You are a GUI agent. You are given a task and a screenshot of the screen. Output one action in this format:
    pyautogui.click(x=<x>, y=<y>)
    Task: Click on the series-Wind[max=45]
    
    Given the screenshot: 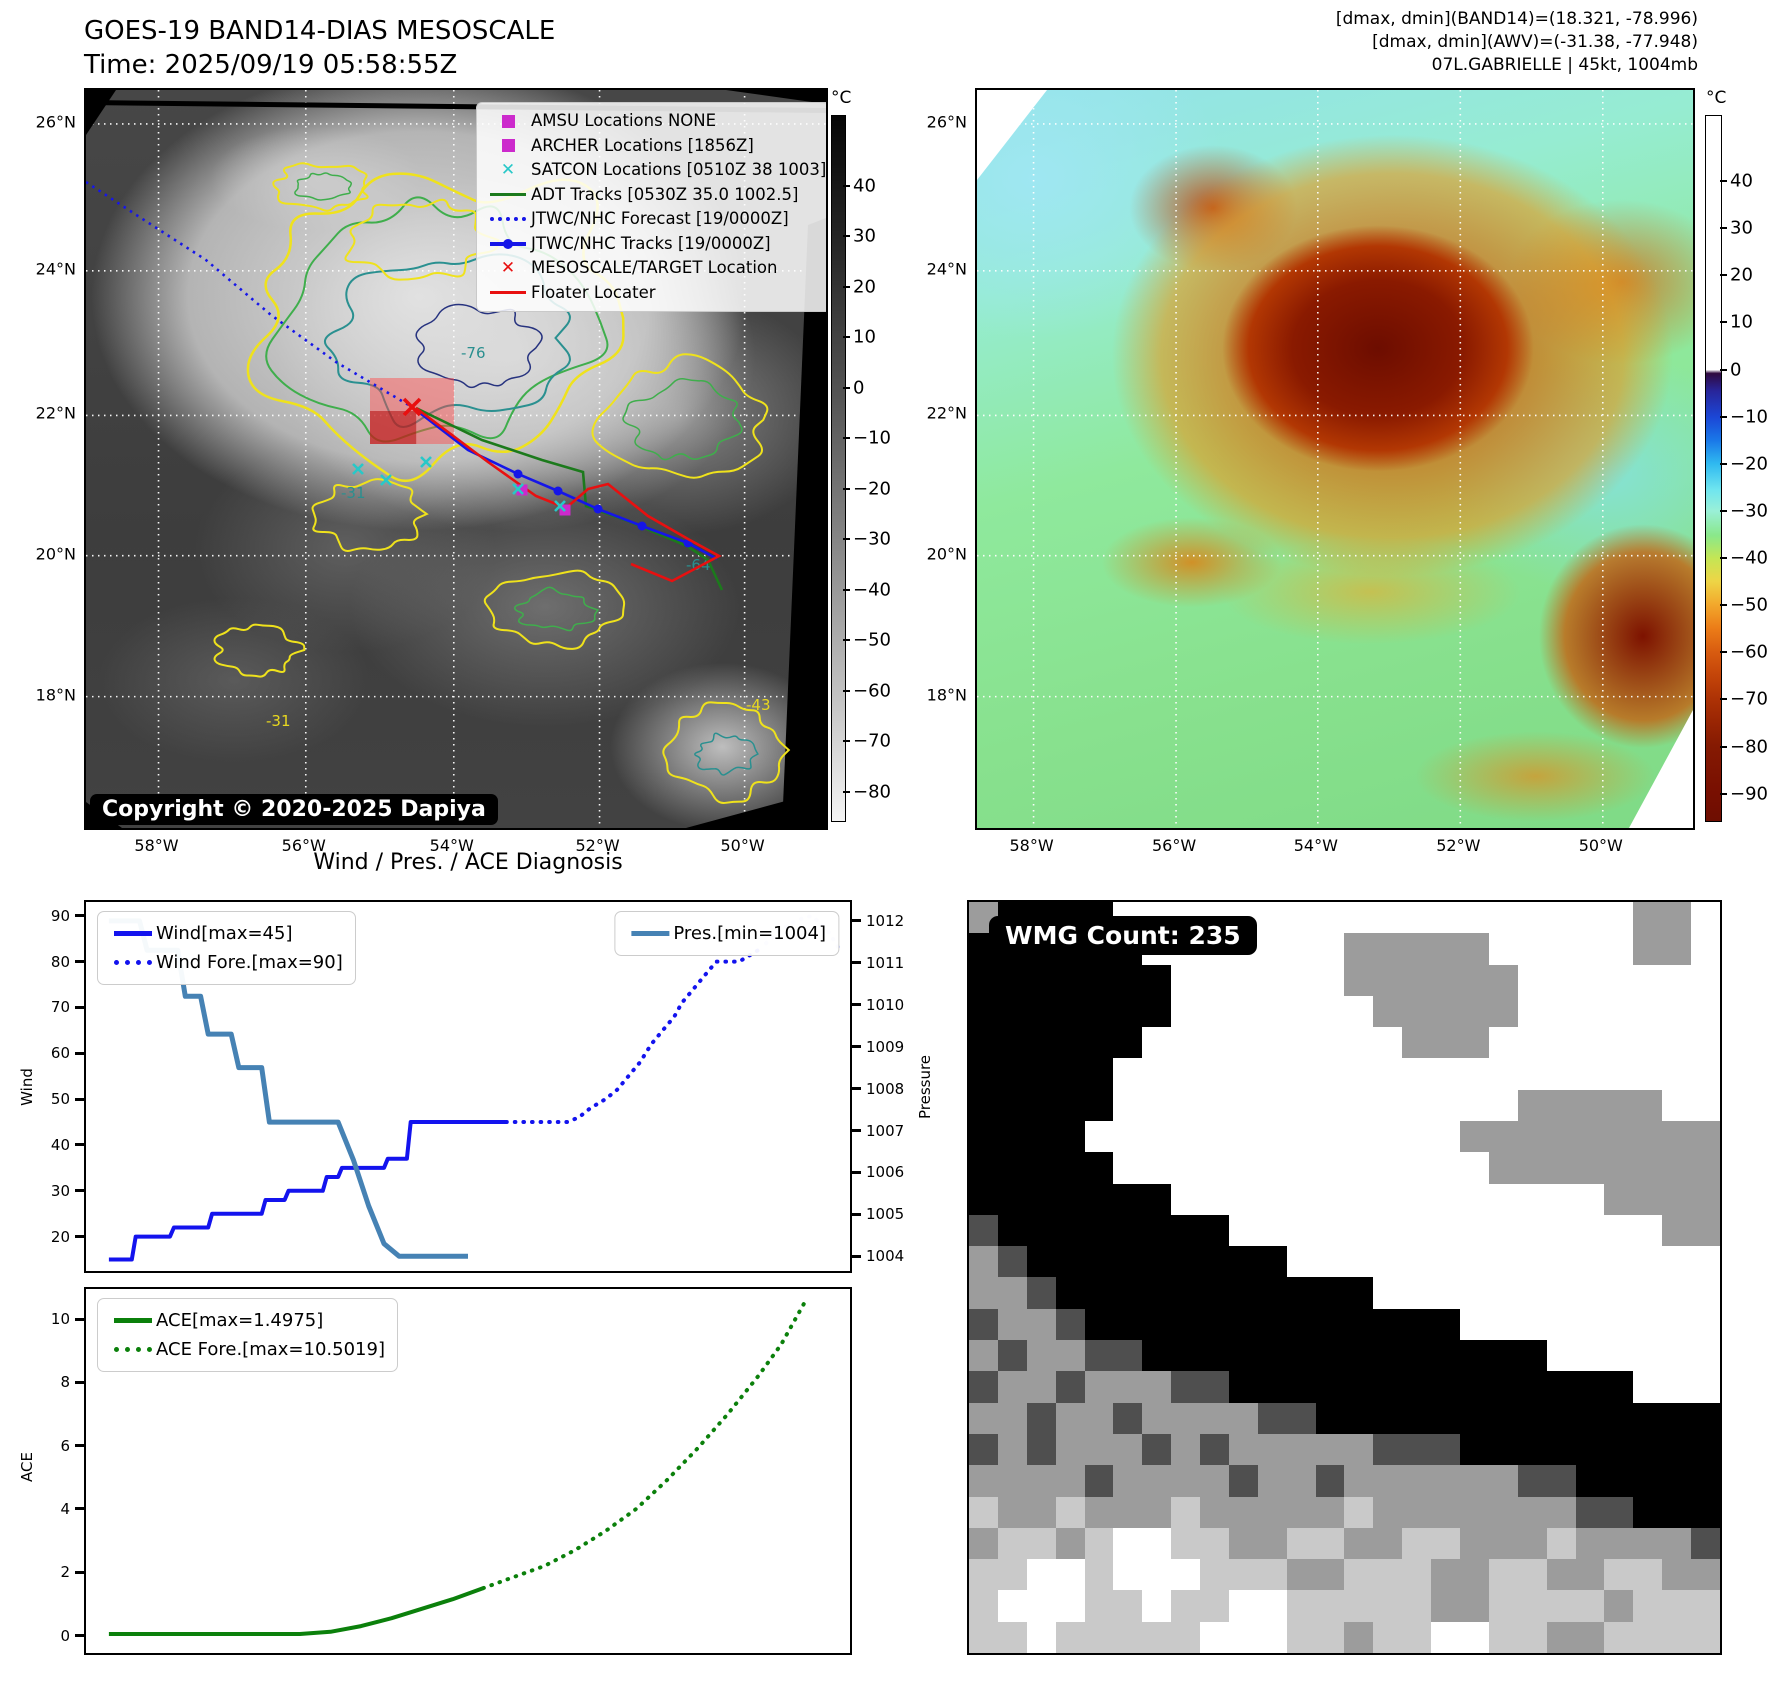 What is the action you would take?
    pyautogui.click(x=307, y=1191)
    